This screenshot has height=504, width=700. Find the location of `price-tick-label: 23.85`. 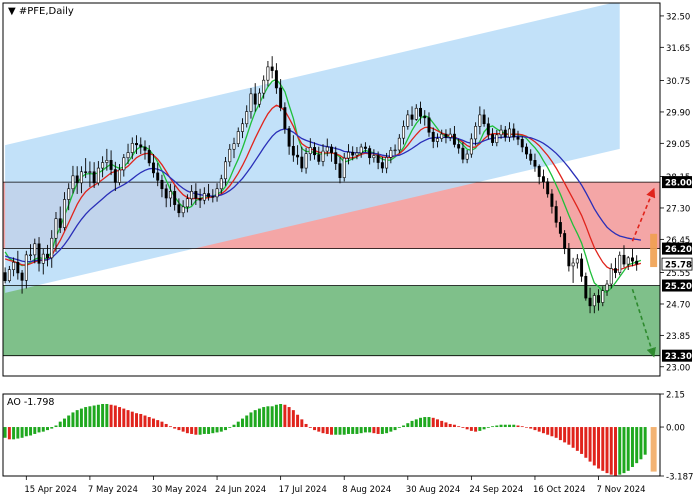

price-tick-label: 23.85 is located at coordinates (678, 337).